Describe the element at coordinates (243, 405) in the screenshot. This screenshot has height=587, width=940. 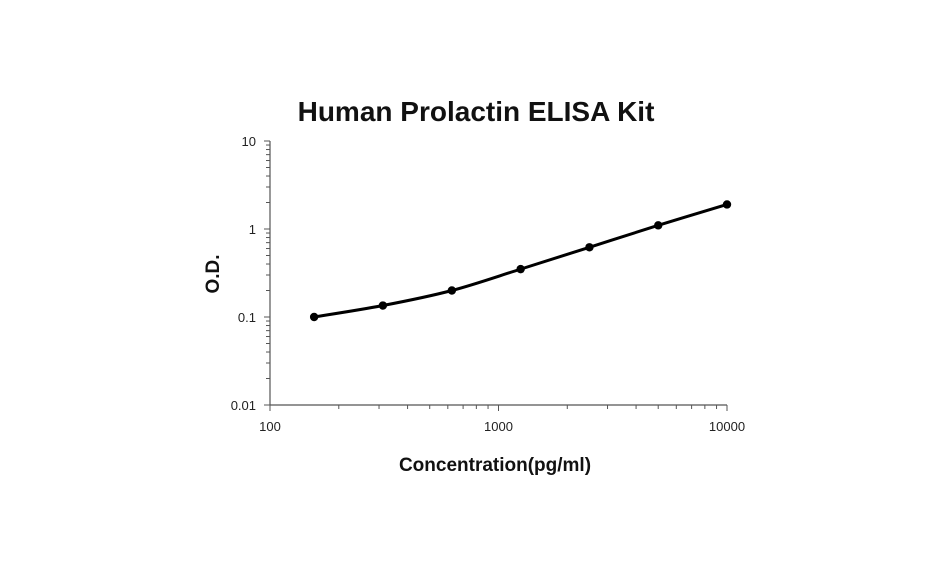
I see `y-tick-label: 0.01` at that location.